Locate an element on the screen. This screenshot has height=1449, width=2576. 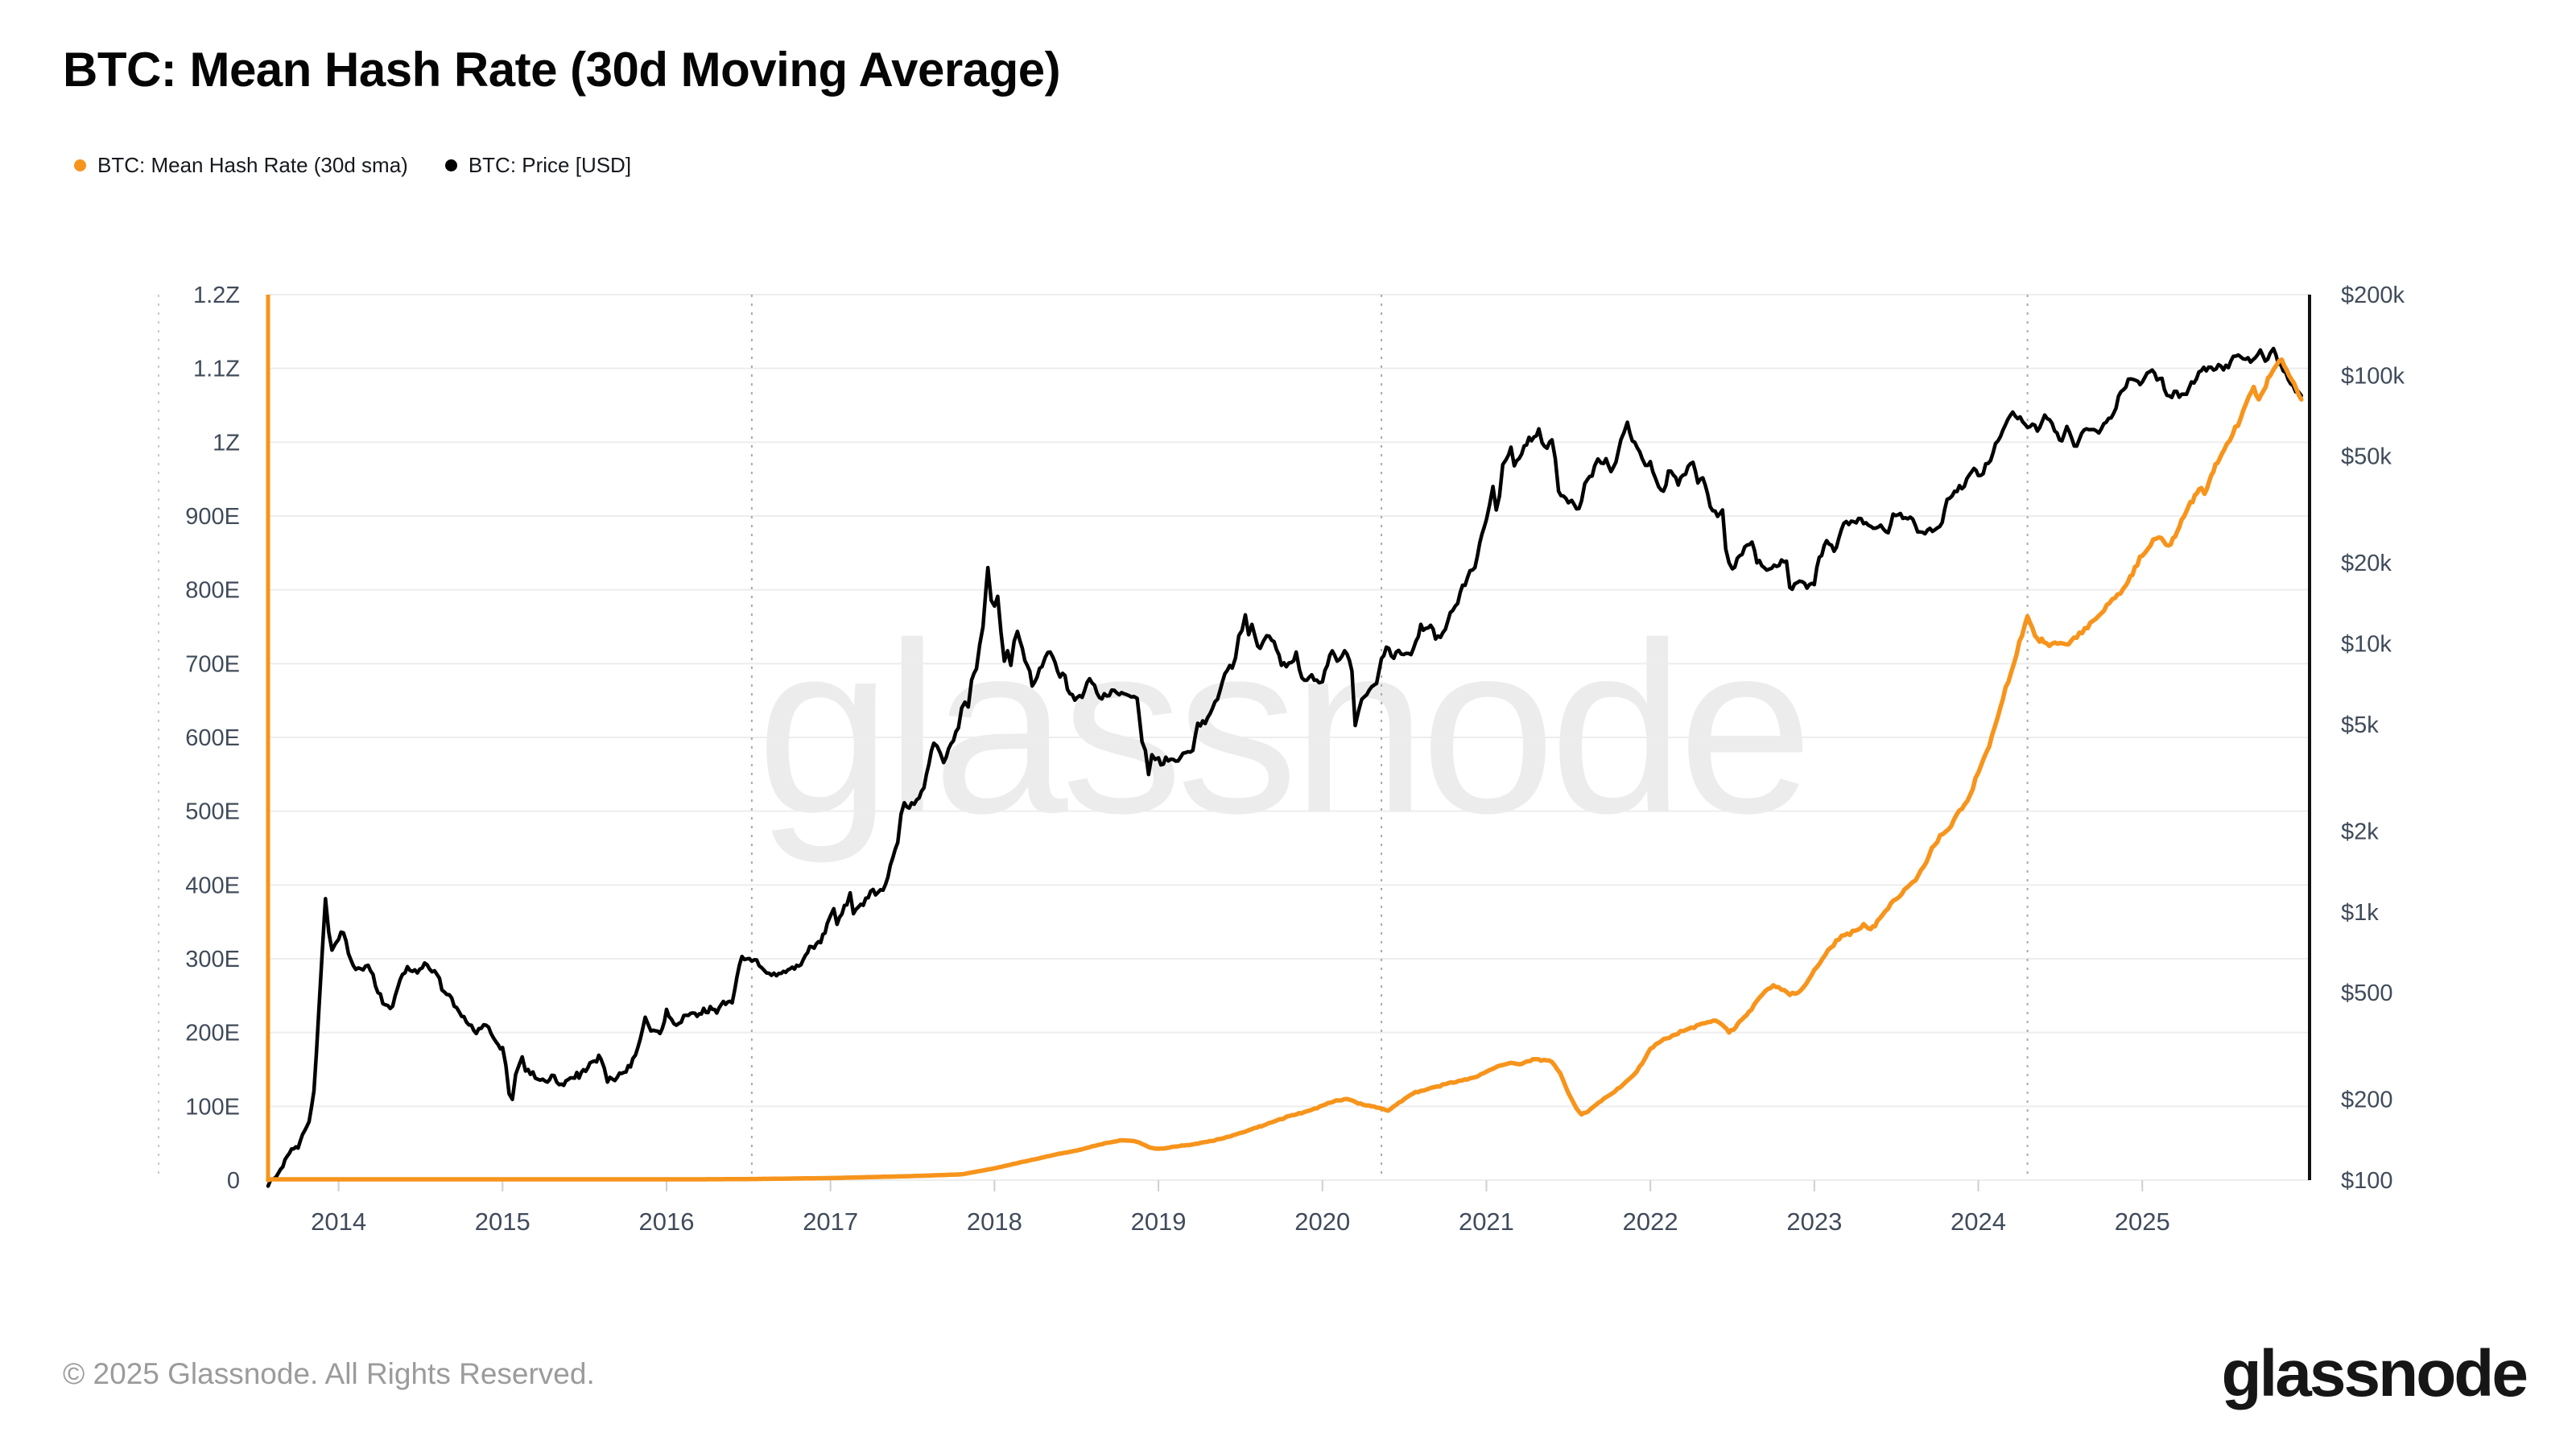
copyright-text: © 2025 Glassnode. All Rights Reserved. is located at coordinates (329, 1373).